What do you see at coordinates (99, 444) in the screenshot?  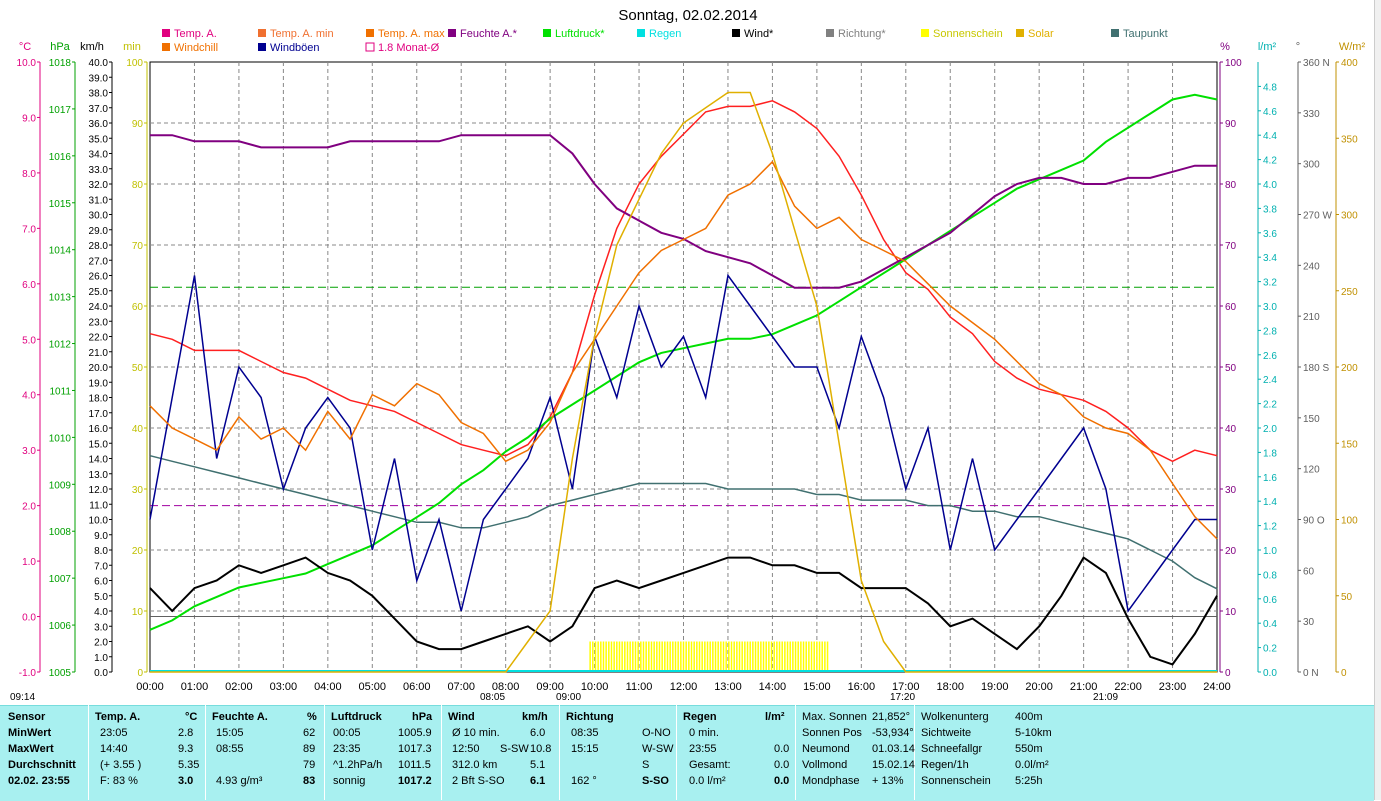 I see `y-tick-label: 15.0` at bounding box center [99, 444].